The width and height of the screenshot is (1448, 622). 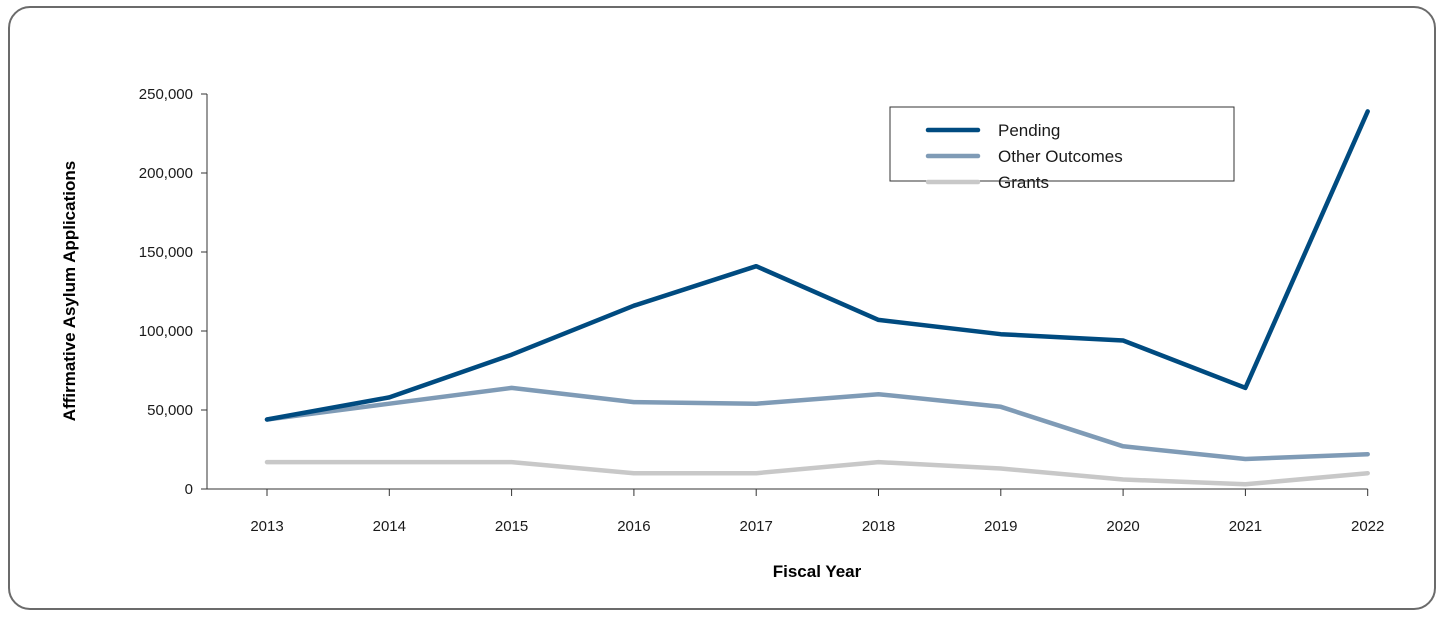 What do you see at coordinates (173, 292) in the screenshot?
I see `y-axis: 0 50,000 100,000 150,000 200,000 250,000` at bounding box center [173, 292].